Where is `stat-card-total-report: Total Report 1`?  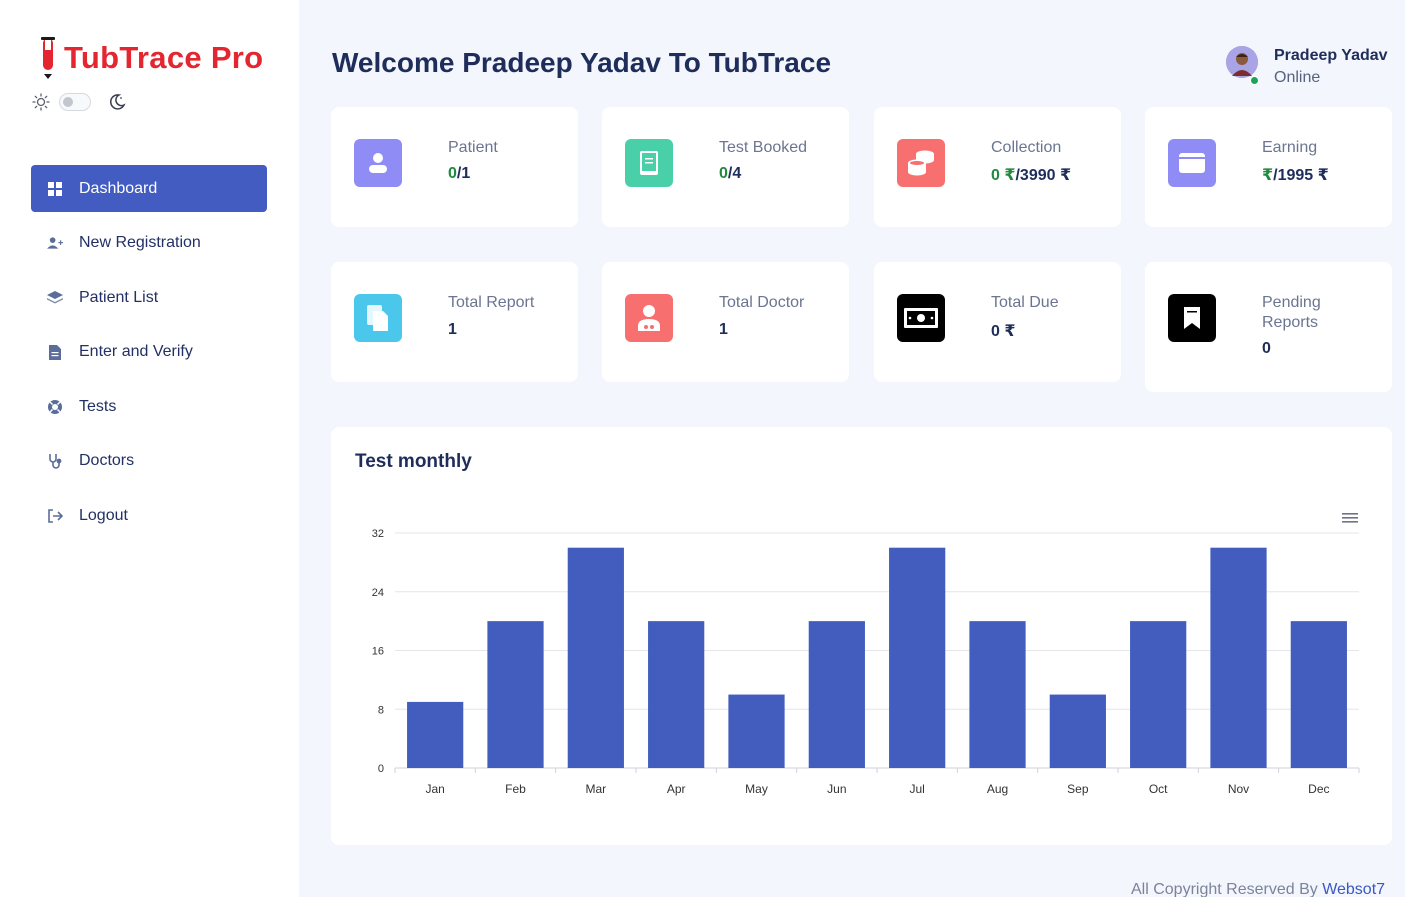
stat-card-total-report: Total Report 1 is located at coordinates (454, 322).